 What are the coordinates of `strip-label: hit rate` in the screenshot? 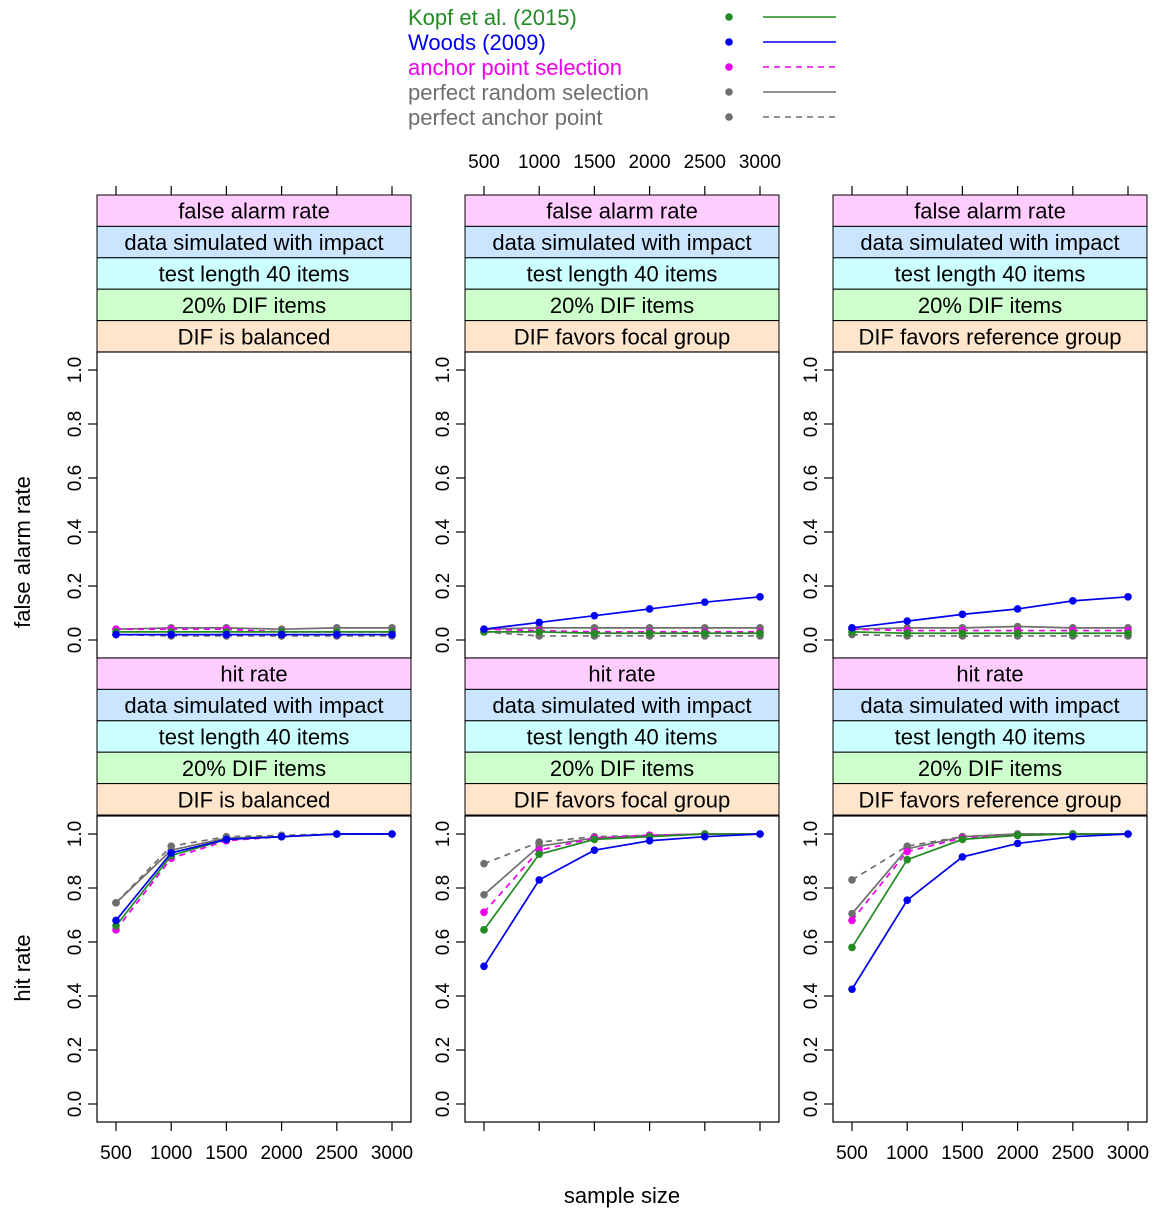 It's located at (989, 674).